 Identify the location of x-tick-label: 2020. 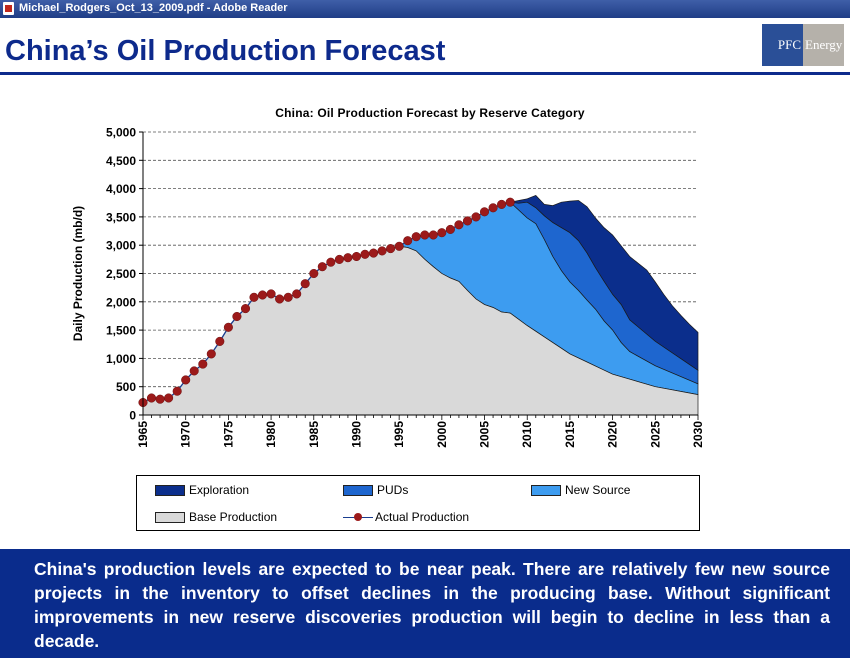
(613, 434).